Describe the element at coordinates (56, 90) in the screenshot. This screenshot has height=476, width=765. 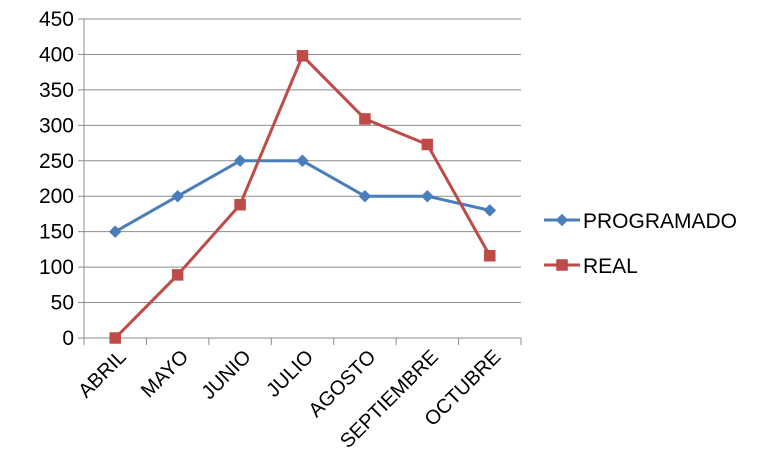
I see `y-tick-label: 350` at that location.